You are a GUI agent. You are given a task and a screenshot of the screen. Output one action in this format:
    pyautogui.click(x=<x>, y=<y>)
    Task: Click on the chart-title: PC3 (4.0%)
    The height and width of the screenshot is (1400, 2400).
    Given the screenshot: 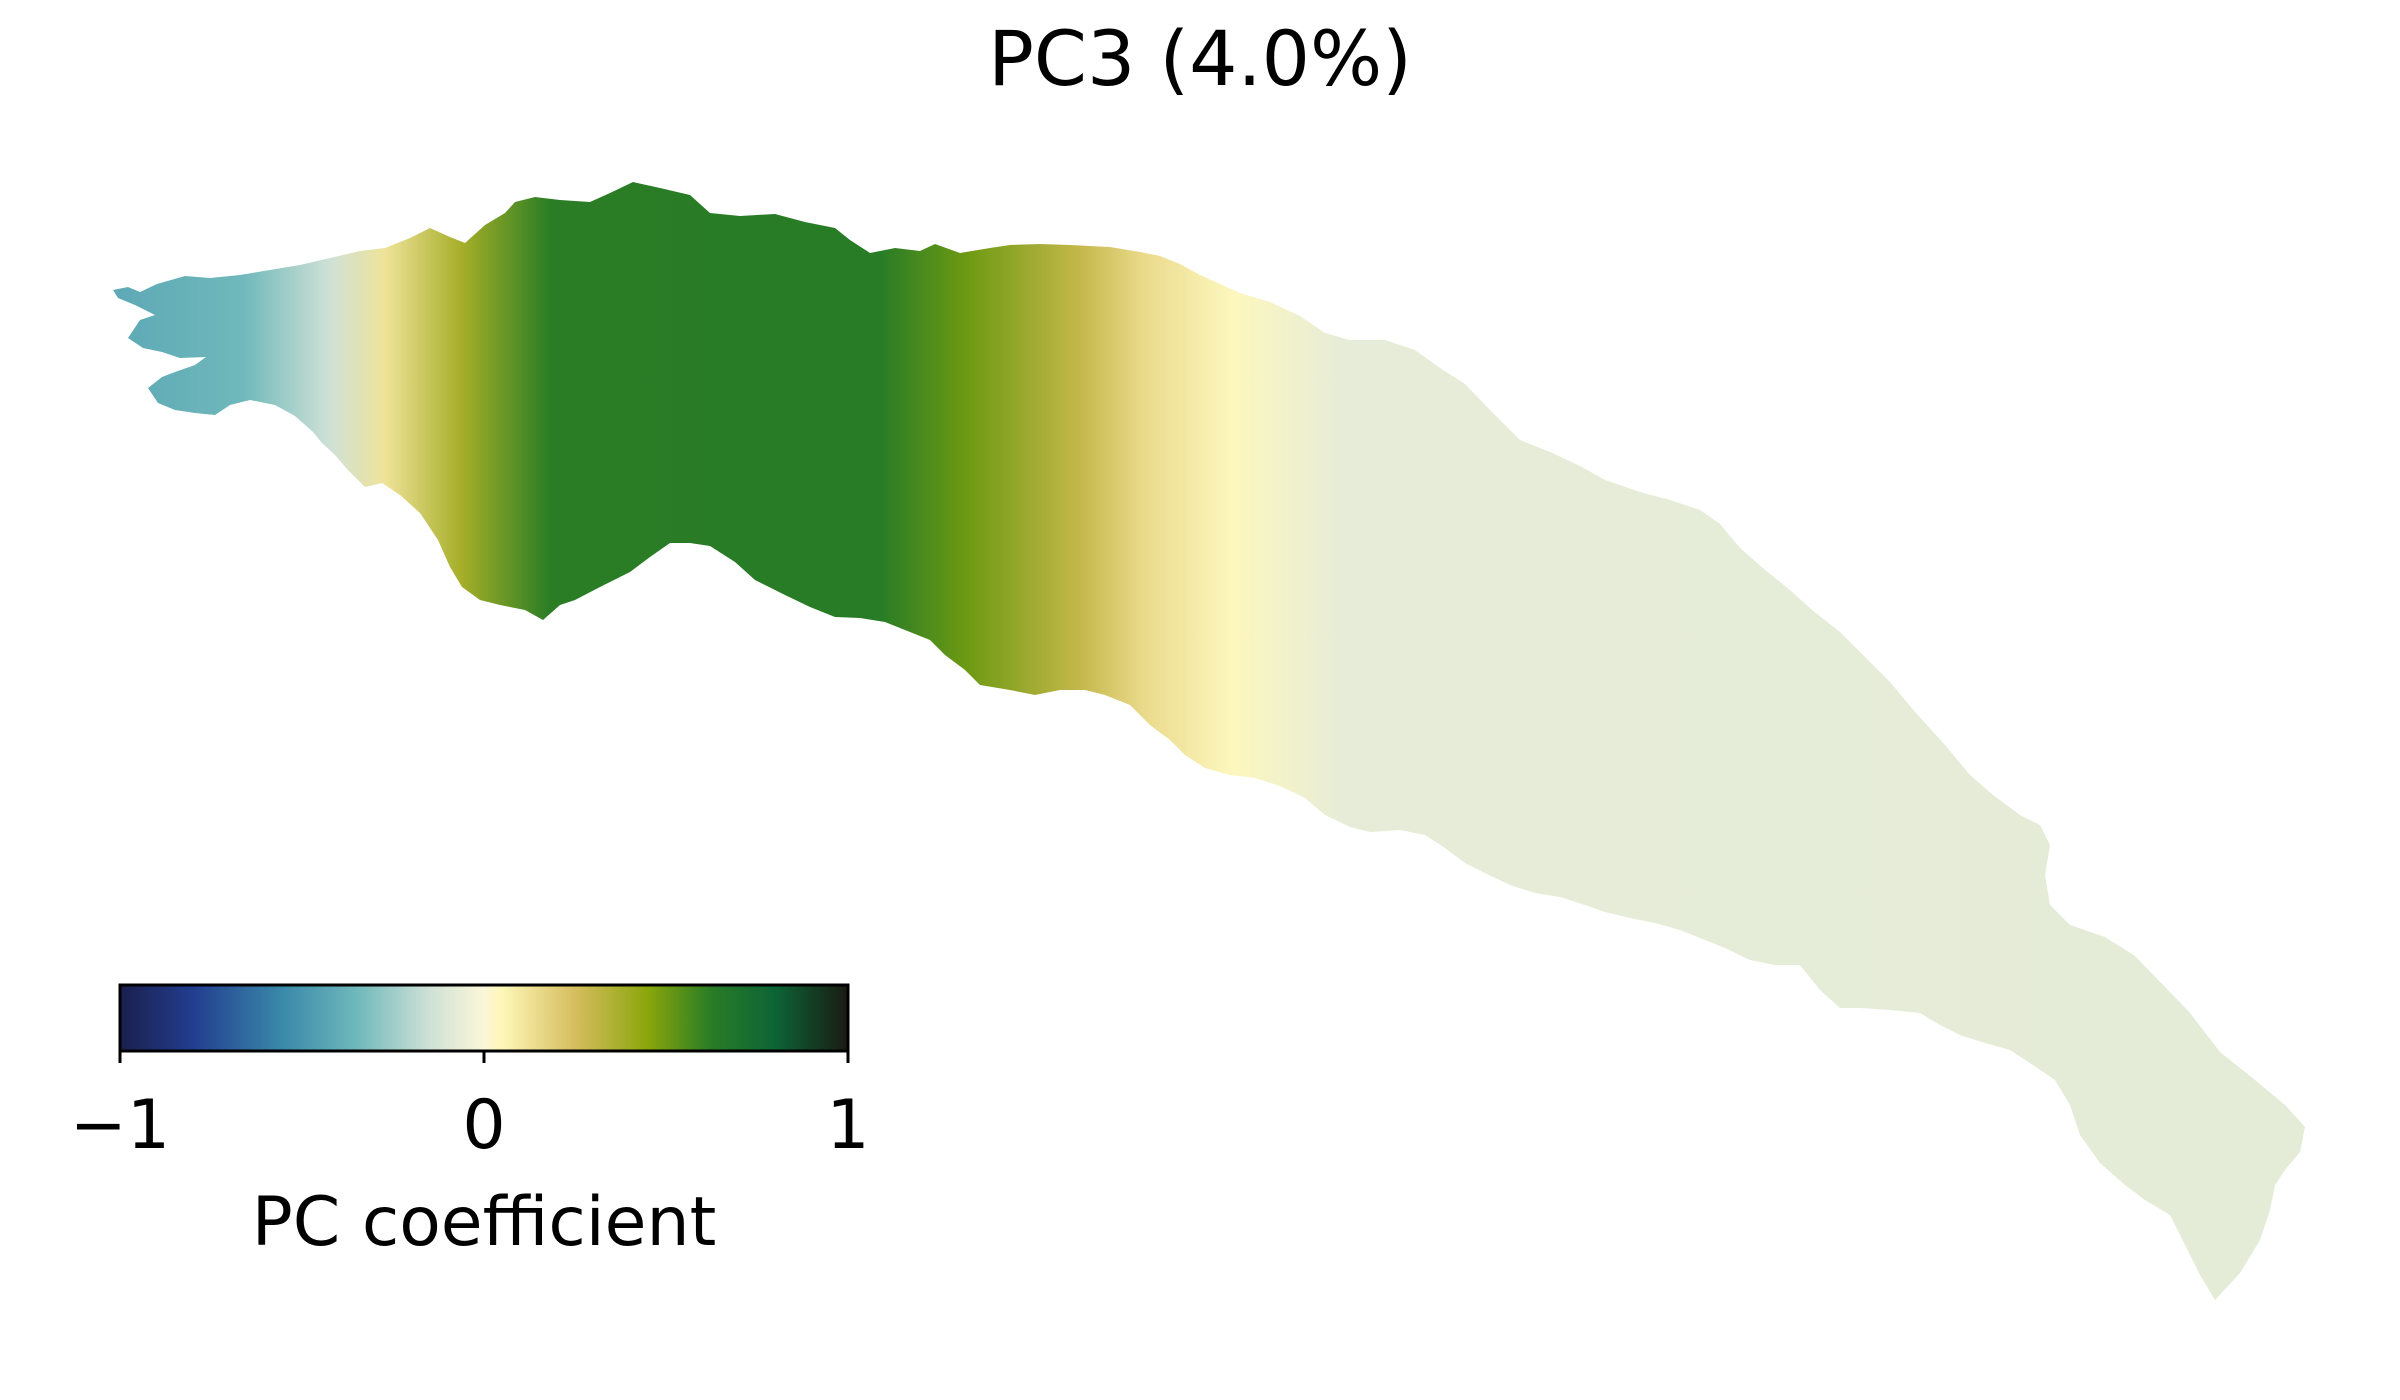 What is the action you would take?
    pyautogui.click(x=1200, y=58)
    